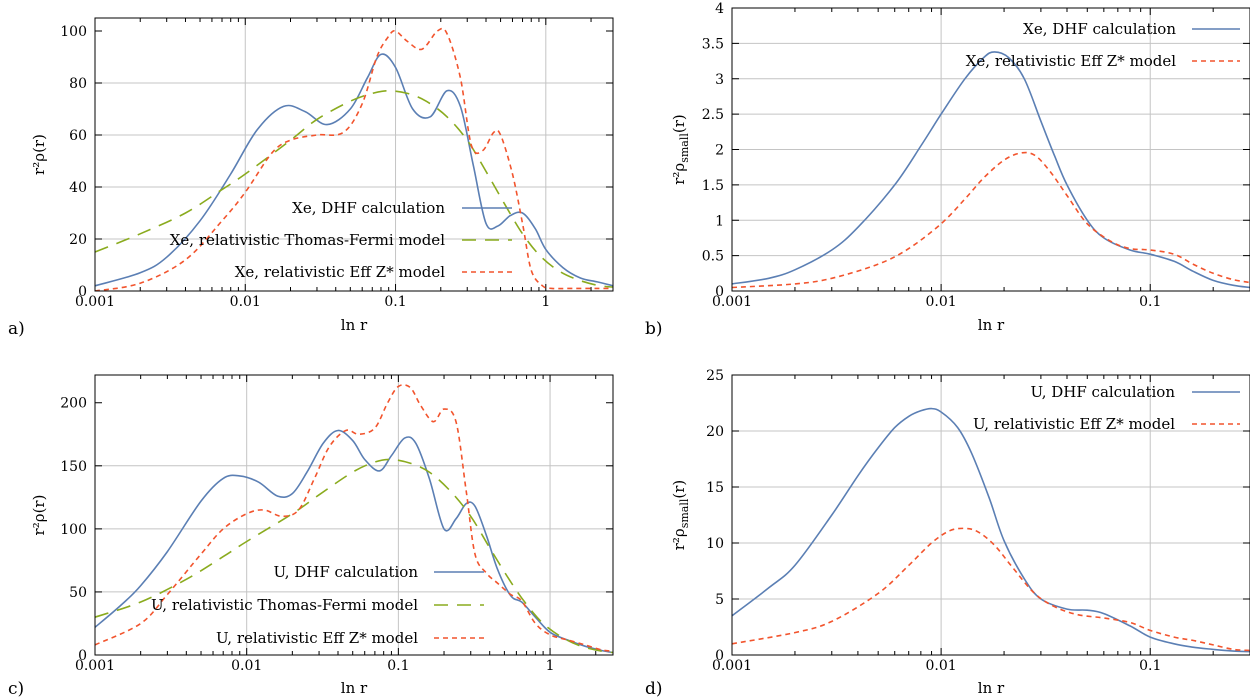  I want to click on y-tick-label: 200, so click(73, 404).